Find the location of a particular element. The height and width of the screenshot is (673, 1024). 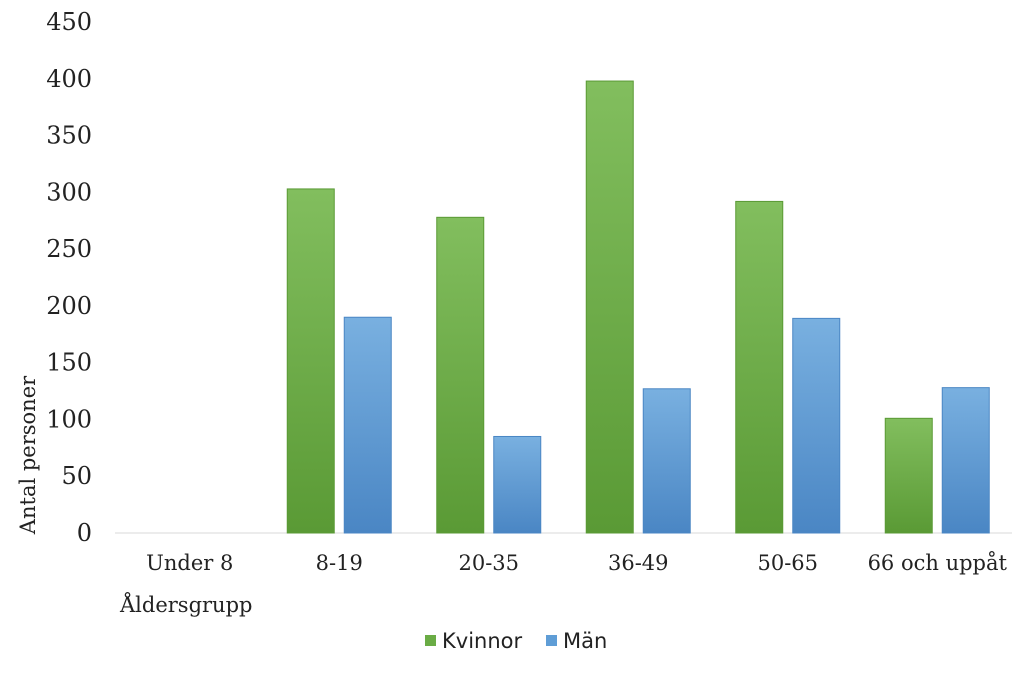

y-tick-label: 150 is located at coordinates (69, 363).